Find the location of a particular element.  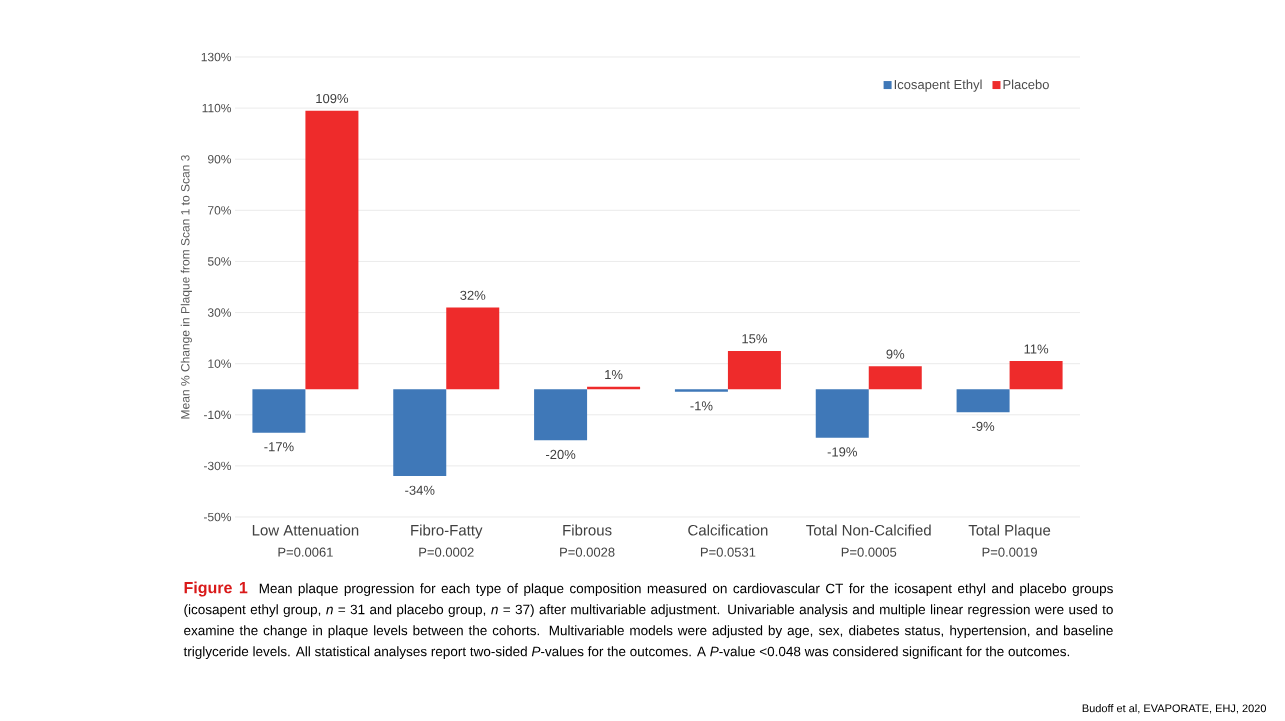

text: P=0.0028 is located at coordinates (587, 552).